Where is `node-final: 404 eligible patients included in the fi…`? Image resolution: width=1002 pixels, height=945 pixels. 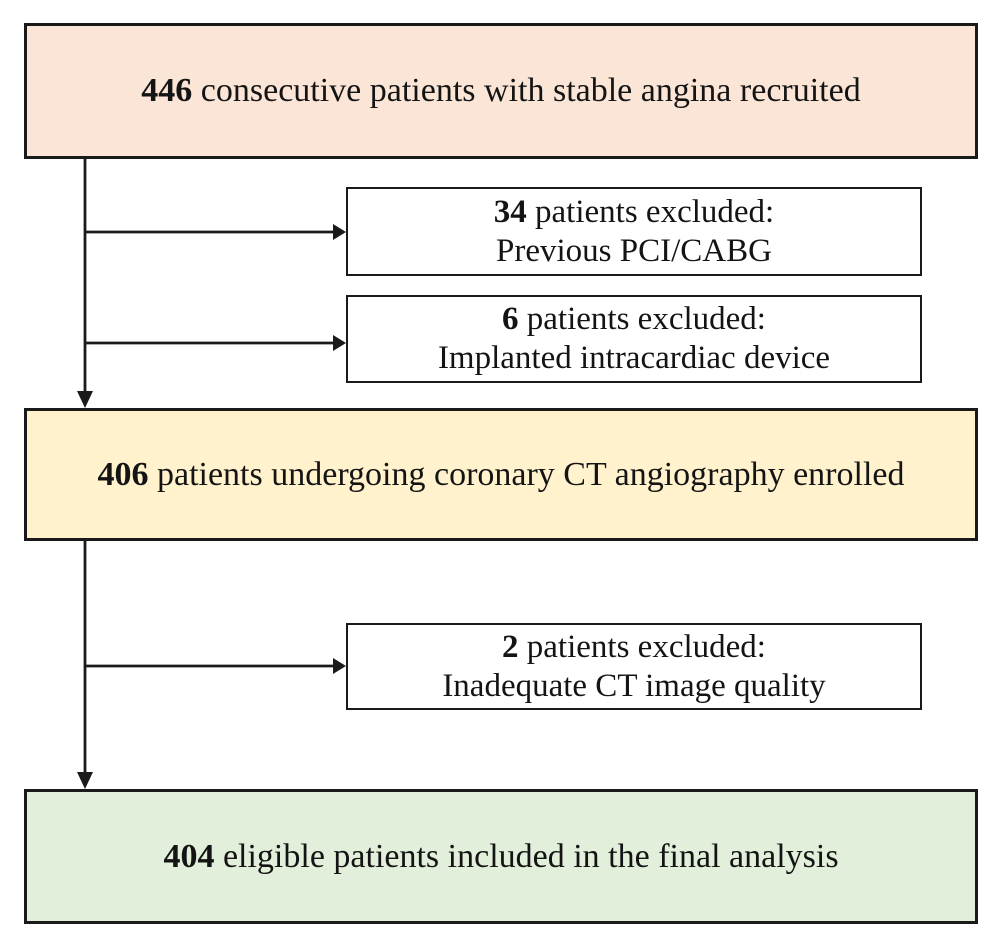 node-final: 404 eligible patients included in the fi… is located at coordinates (501, 856).